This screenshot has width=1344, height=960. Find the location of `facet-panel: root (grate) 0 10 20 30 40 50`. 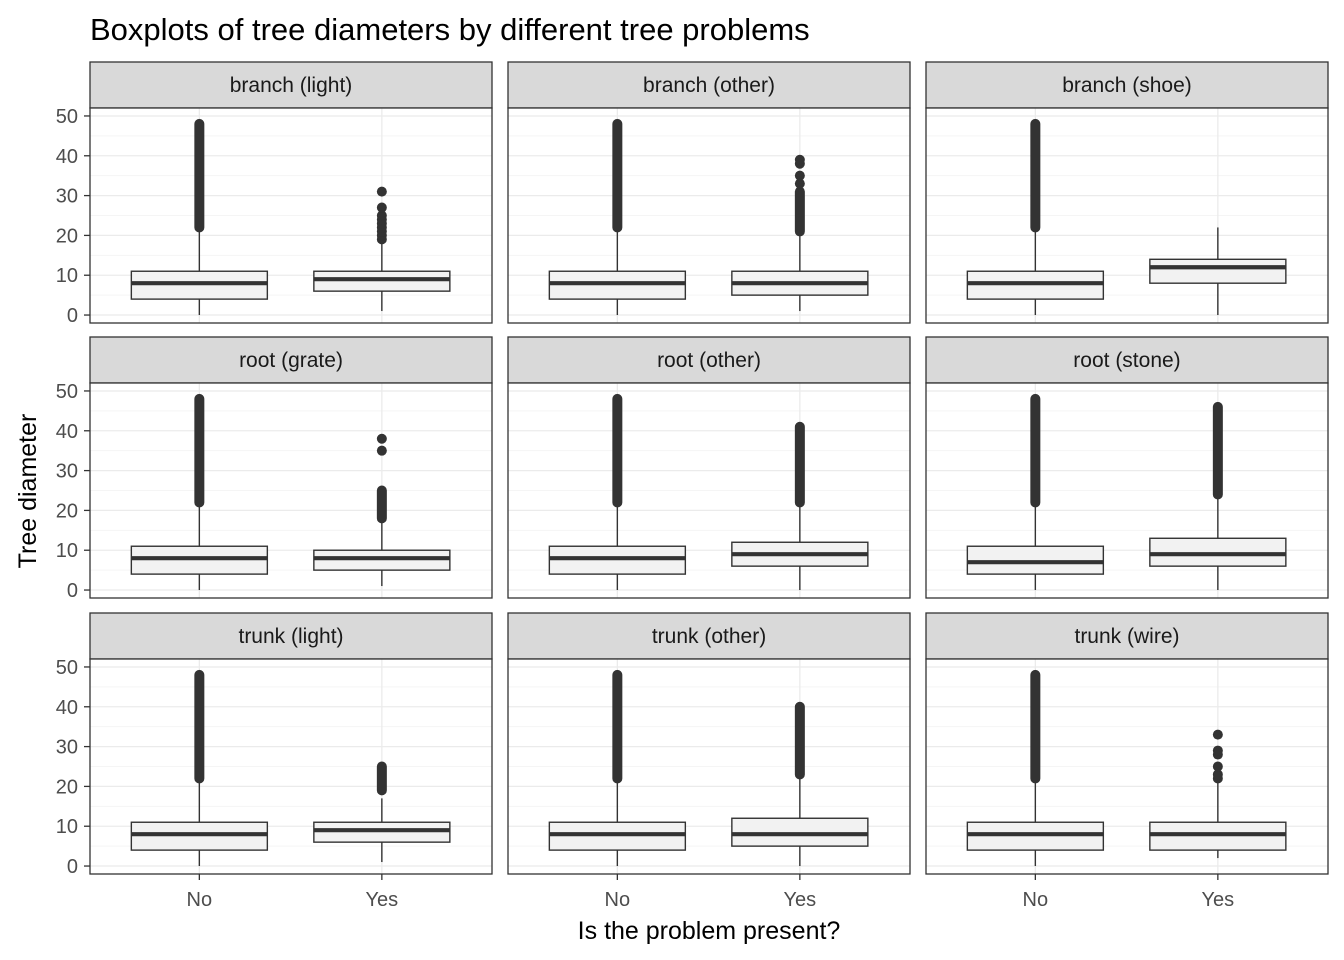

facet-panel: root (grate) 0 10 20 30 40 50 is located at coordinates (274, 469).